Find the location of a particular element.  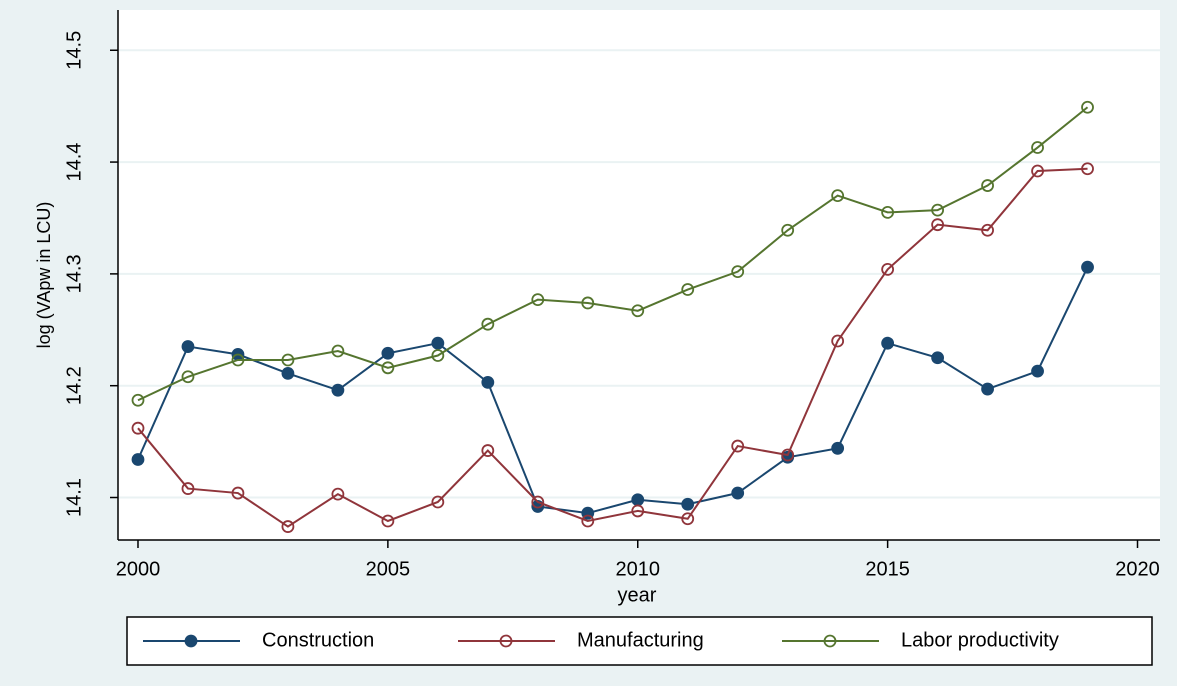

x-tick-label: 2010 is located at coordinates (638, 569).